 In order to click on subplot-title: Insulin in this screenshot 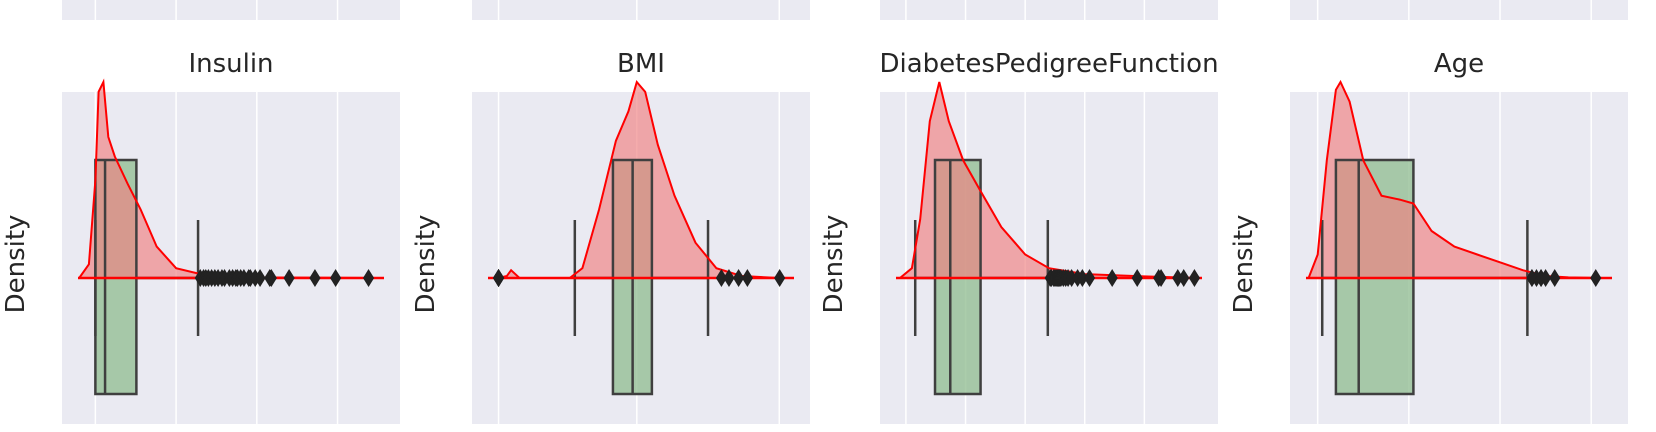, I will do `click(230, 64)`.